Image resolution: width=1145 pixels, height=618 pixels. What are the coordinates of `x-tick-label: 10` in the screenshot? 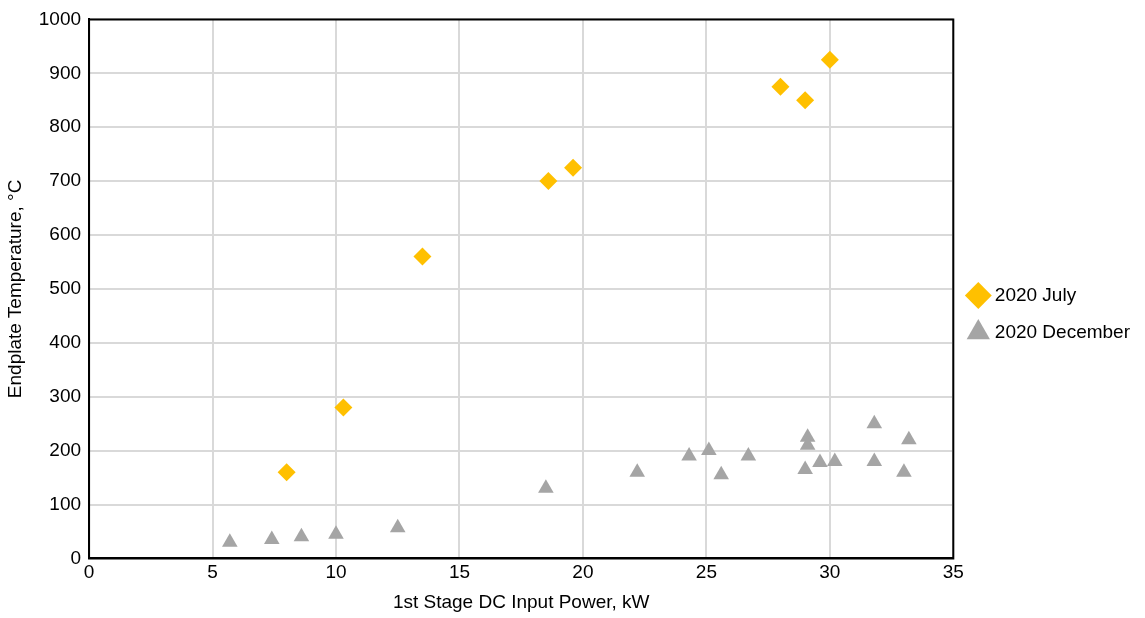 It's located at (336, 572).